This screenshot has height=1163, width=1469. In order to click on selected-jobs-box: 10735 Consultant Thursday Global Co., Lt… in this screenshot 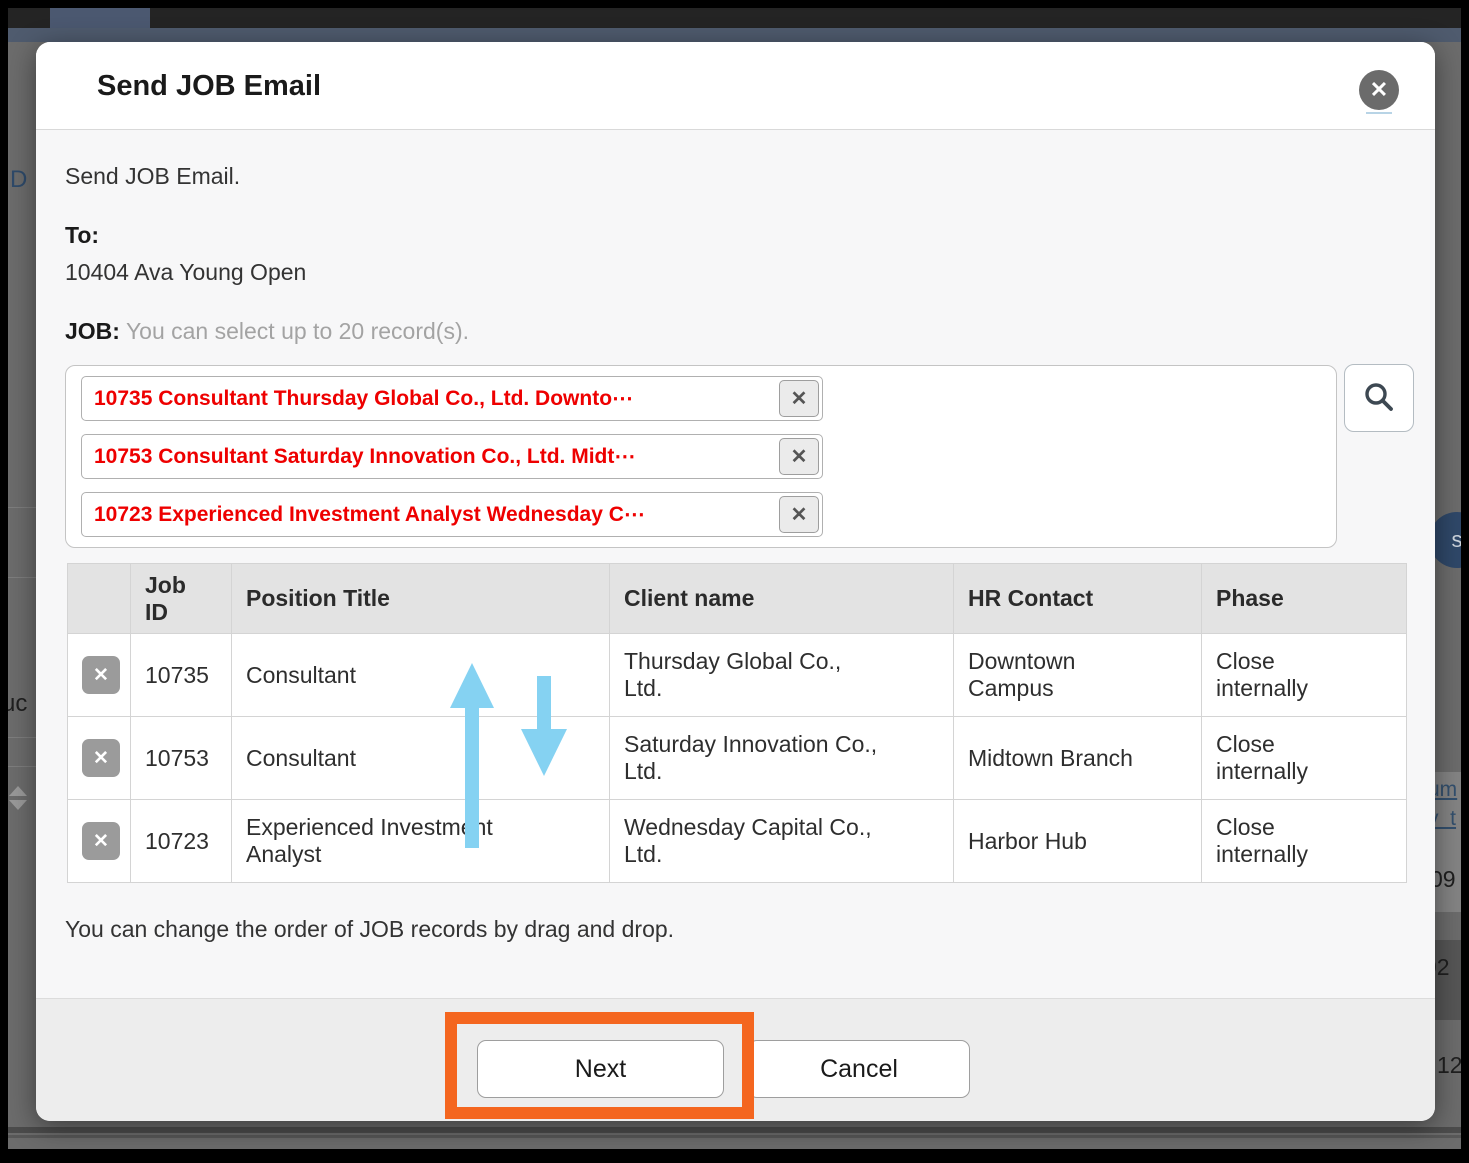, I will do `click(701, 456)`.